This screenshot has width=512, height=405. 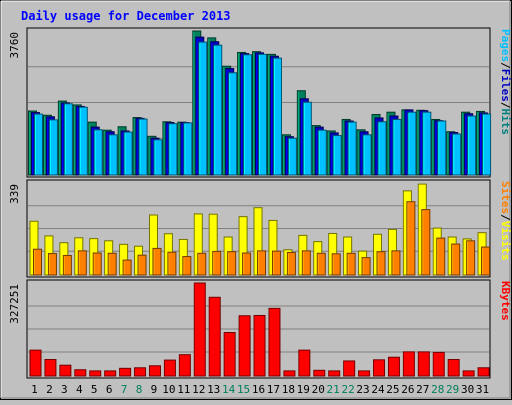 I want to click on x-label-day-13: 13, so click(x=213, y=389).